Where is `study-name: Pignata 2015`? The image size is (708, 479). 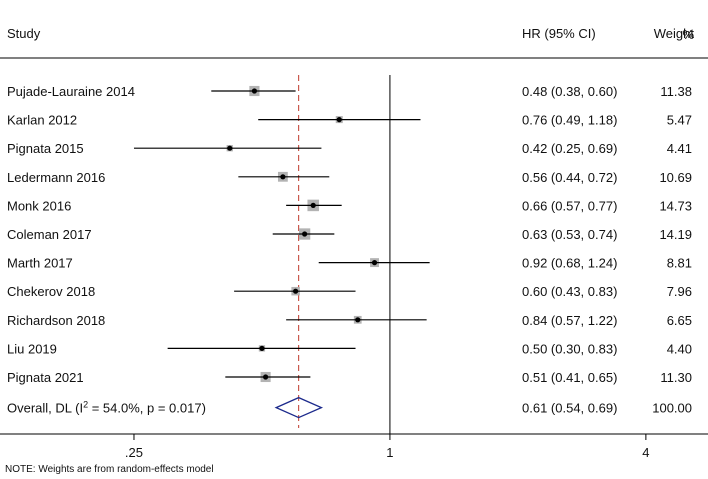 study-name: Pignata 2015 is located at coordinates (45, 148).